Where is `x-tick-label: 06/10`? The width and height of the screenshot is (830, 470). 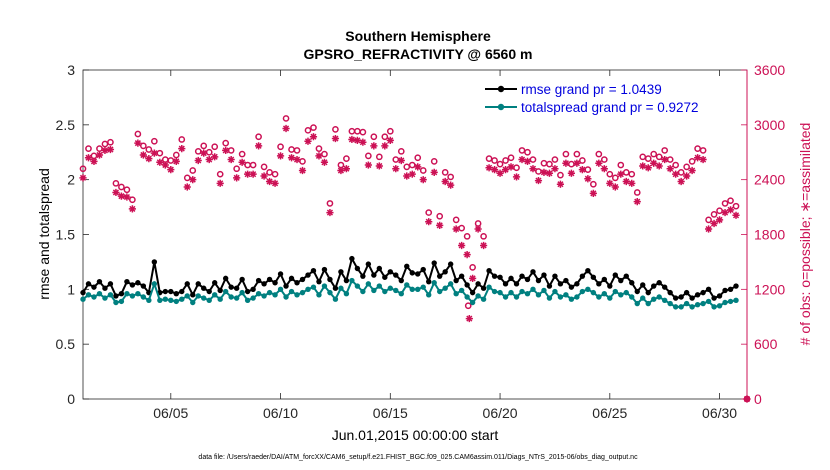
x-tick-label: 06/10 is located at coordinates (280, 413).